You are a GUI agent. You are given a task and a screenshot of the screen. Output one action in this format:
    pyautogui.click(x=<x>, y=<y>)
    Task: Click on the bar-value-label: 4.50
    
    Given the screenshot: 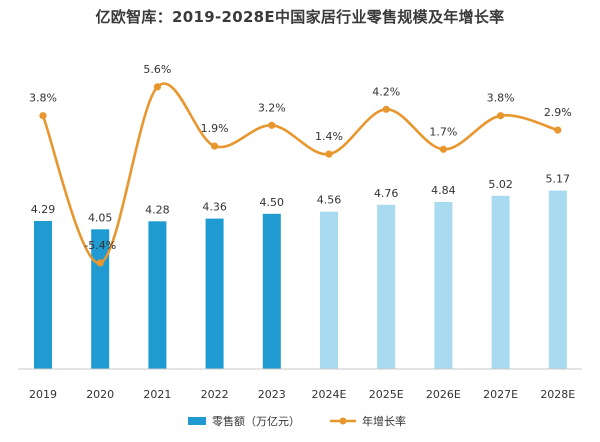 What is the action you would take?
    pyautogui.click(x=272, y=202)
    